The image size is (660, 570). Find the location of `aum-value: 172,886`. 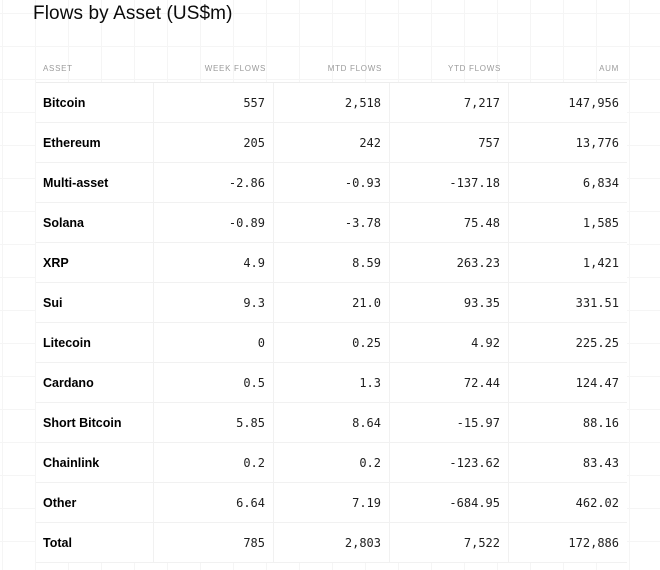

aum-value: 172,886 is located at coordinates (593, 542).